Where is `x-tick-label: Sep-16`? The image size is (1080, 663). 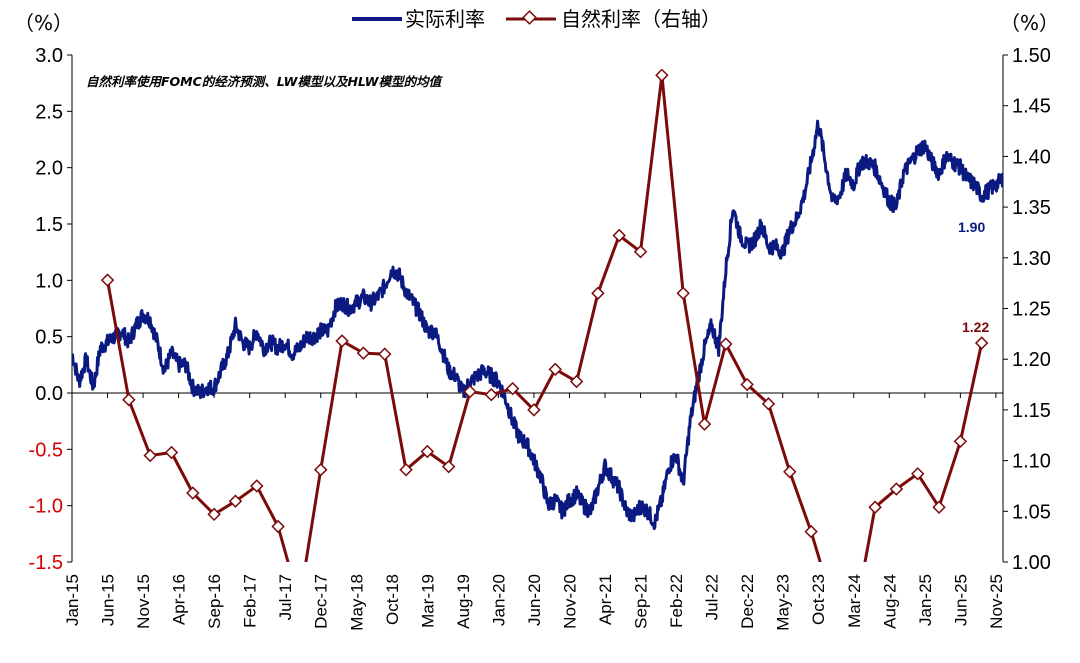
x-tick-label: Sep-16 is located at coordinates (214, 601).